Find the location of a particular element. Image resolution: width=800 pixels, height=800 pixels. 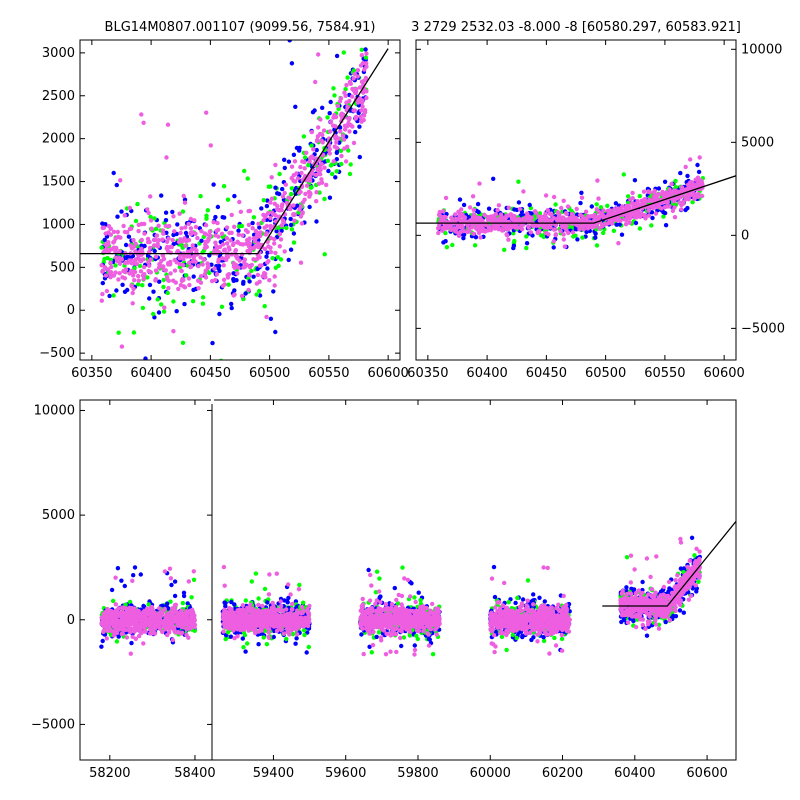

b1-y-tick-label: 5000 is located at coordinates (58, 515).